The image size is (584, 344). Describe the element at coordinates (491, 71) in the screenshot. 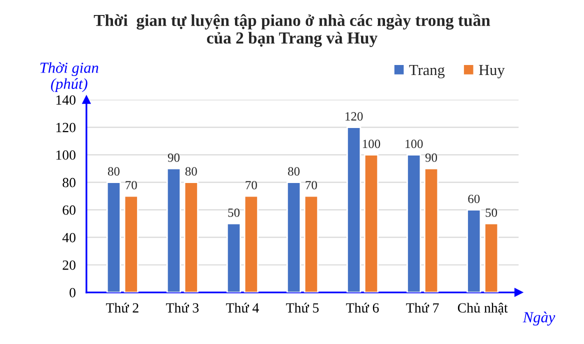

I see `legend-label: Huy` at that location.